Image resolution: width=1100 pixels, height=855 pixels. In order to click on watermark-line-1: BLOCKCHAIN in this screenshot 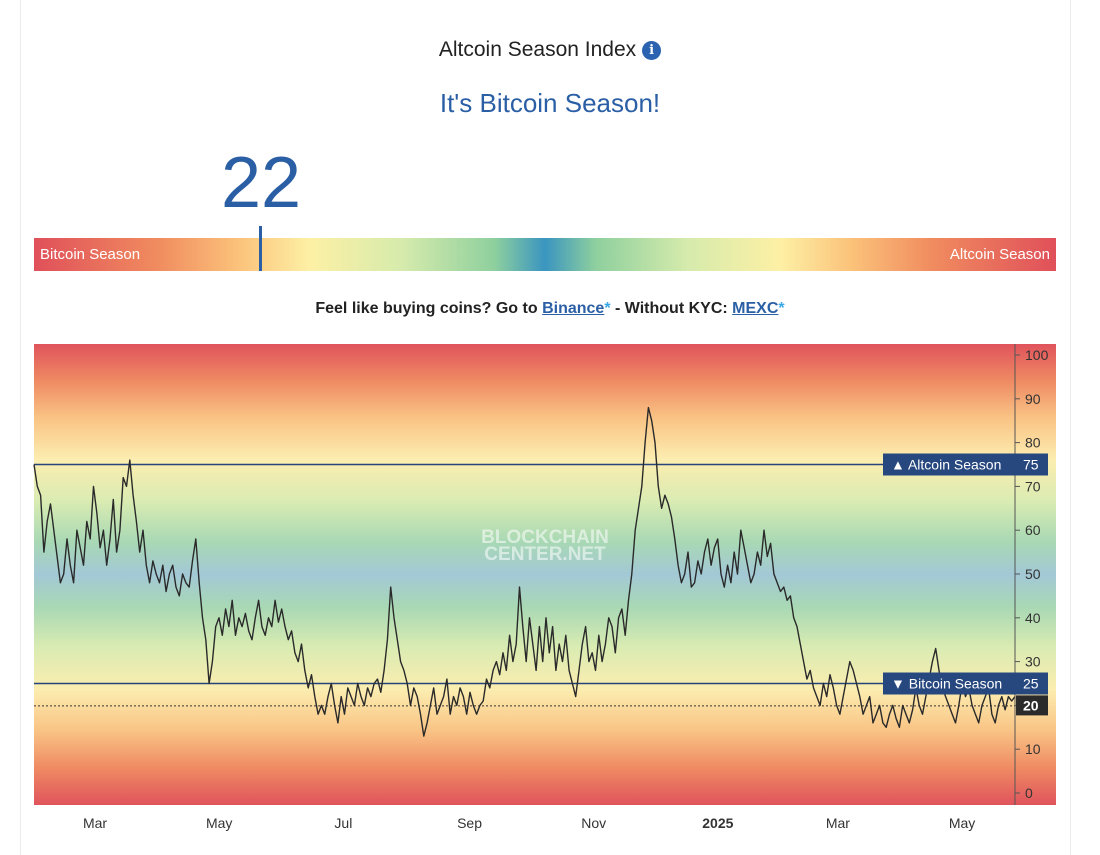, I will do `click(545, 537)`.